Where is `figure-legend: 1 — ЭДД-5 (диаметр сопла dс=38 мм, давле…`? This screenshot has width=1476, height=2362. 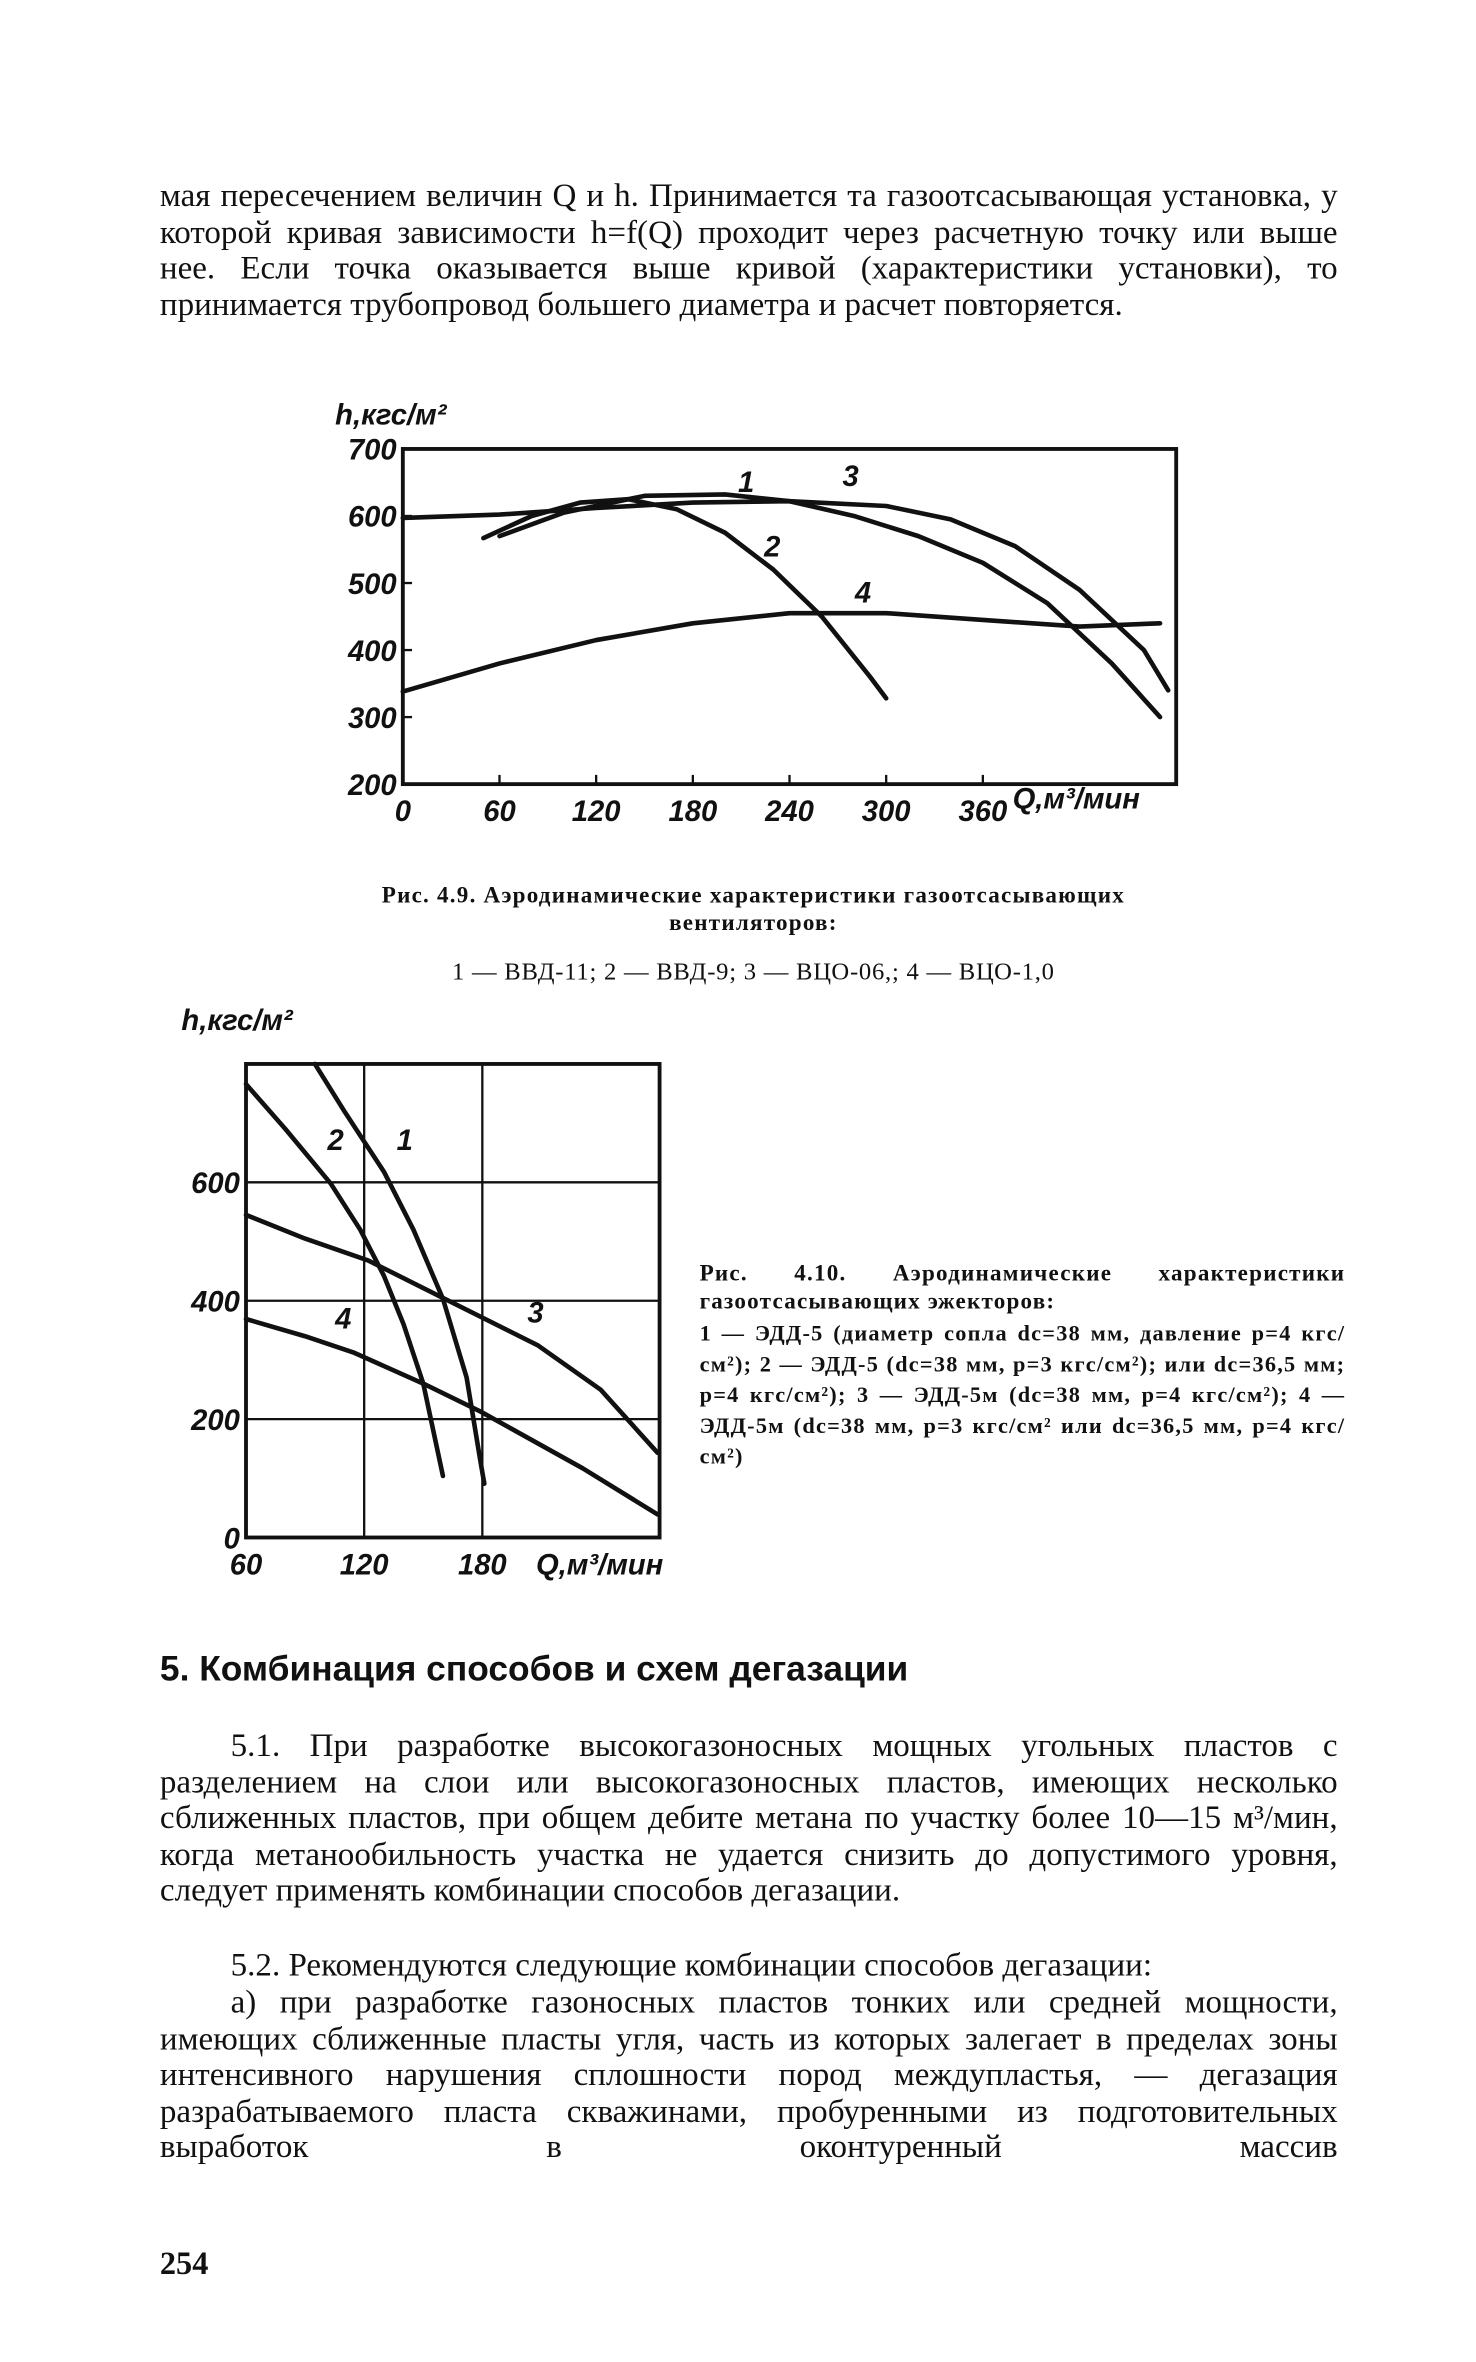 figure-legend: 1 — ЭДД-5 (диаметр сопла dс=38 мм, давле… is located at coordinates (1022, 1396).